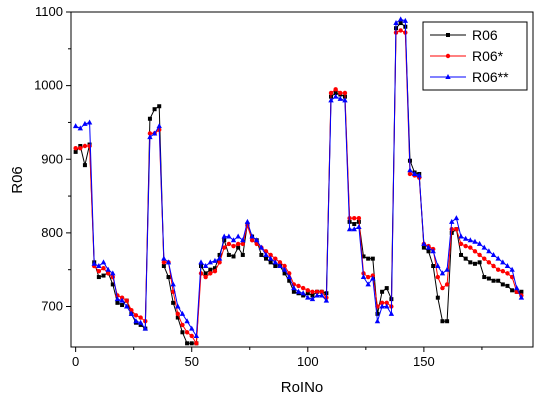 The width and height of the screenshot is (547, 402). I want to click on x-tick-label: 100, so click(308, 361).